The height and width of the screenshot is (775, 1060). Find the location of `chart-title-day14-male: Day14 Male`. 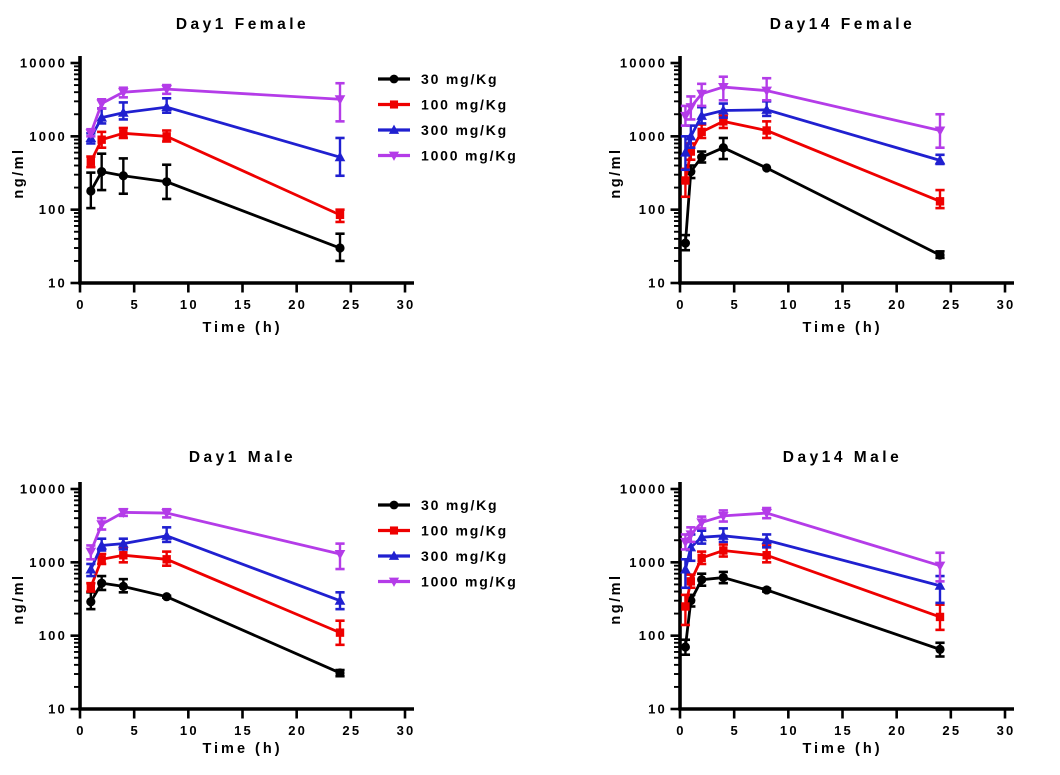

chart-title-day14-male: Day14 Male is located at coordinates (842, 457).